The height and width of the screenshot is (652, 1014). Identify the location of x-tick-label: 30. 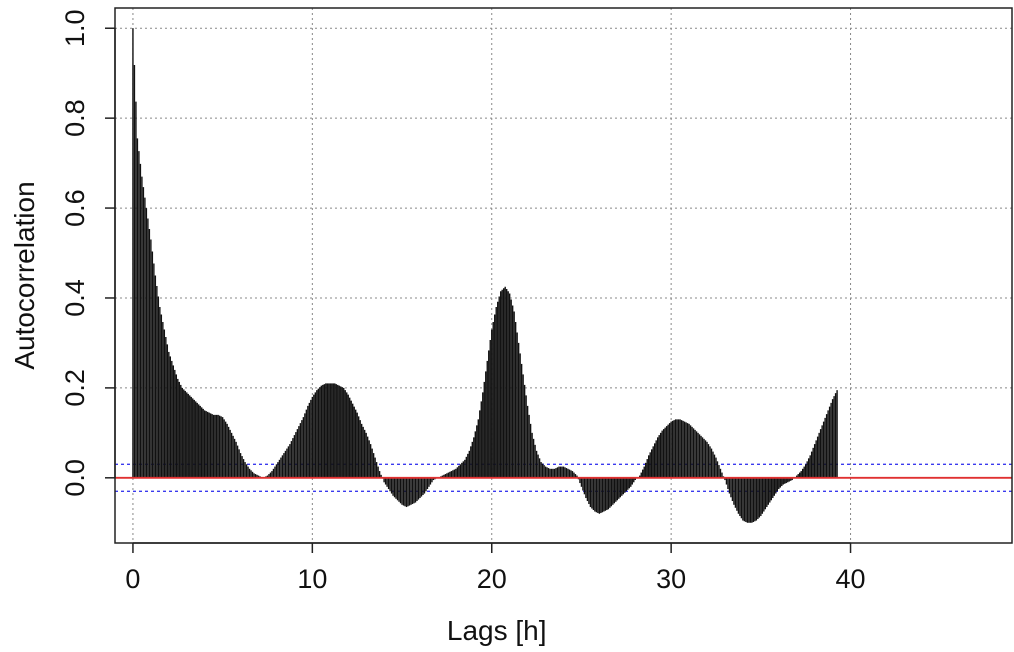
(671, 579).